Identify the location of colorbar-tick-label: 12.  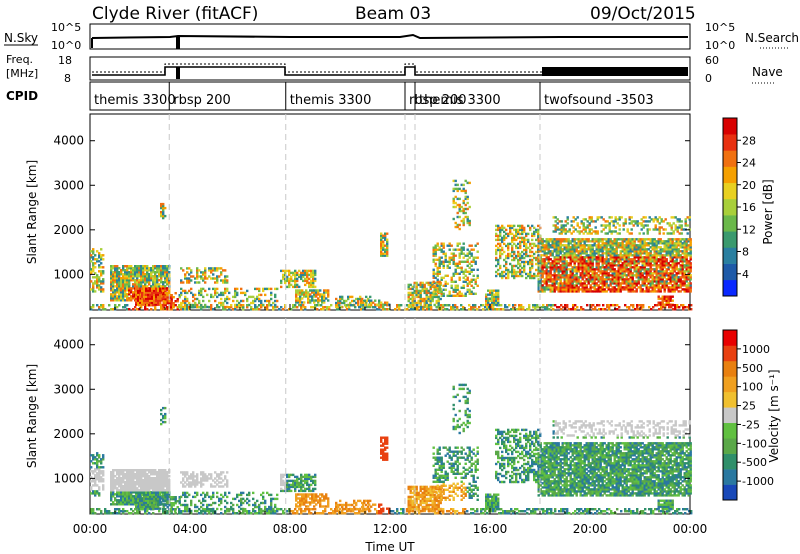
(749, 229).